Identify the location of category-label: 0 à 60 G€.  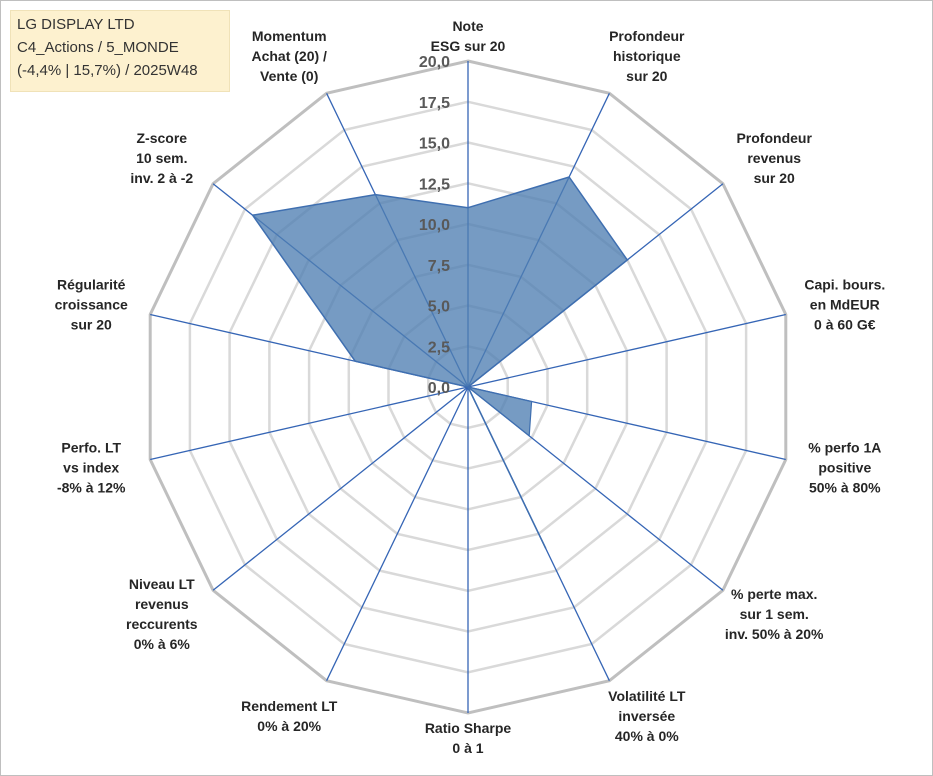
(845, 325).